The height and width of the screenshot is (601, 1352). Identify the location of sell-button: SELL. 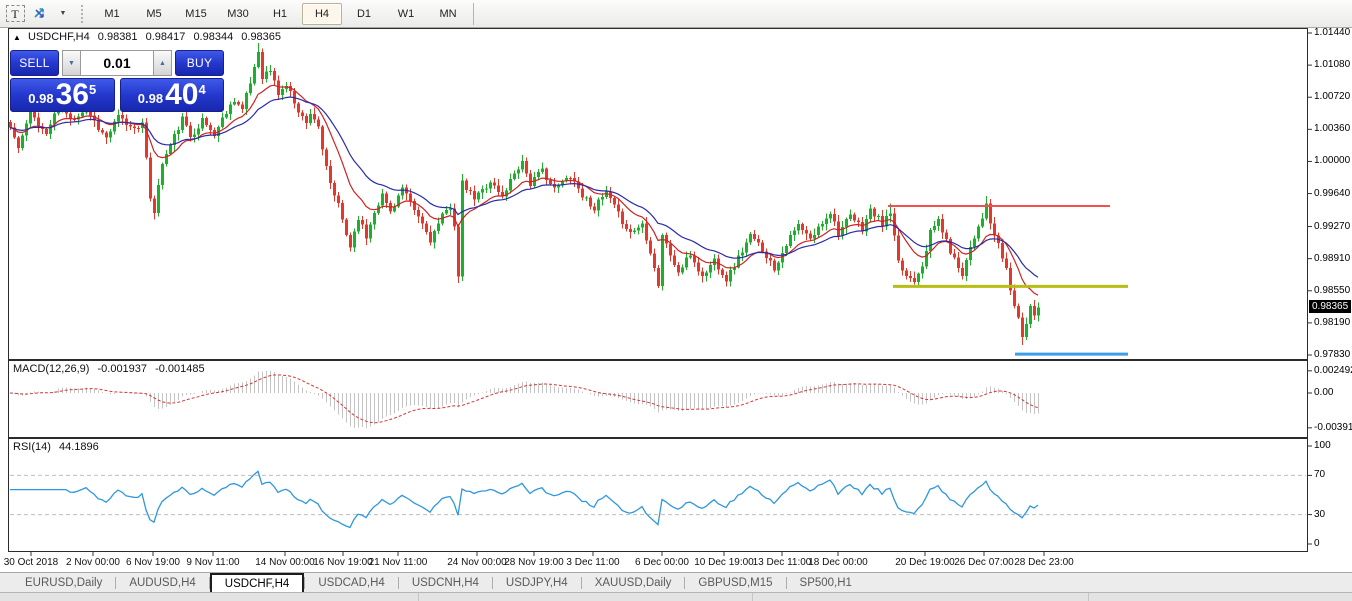
(34, 63).